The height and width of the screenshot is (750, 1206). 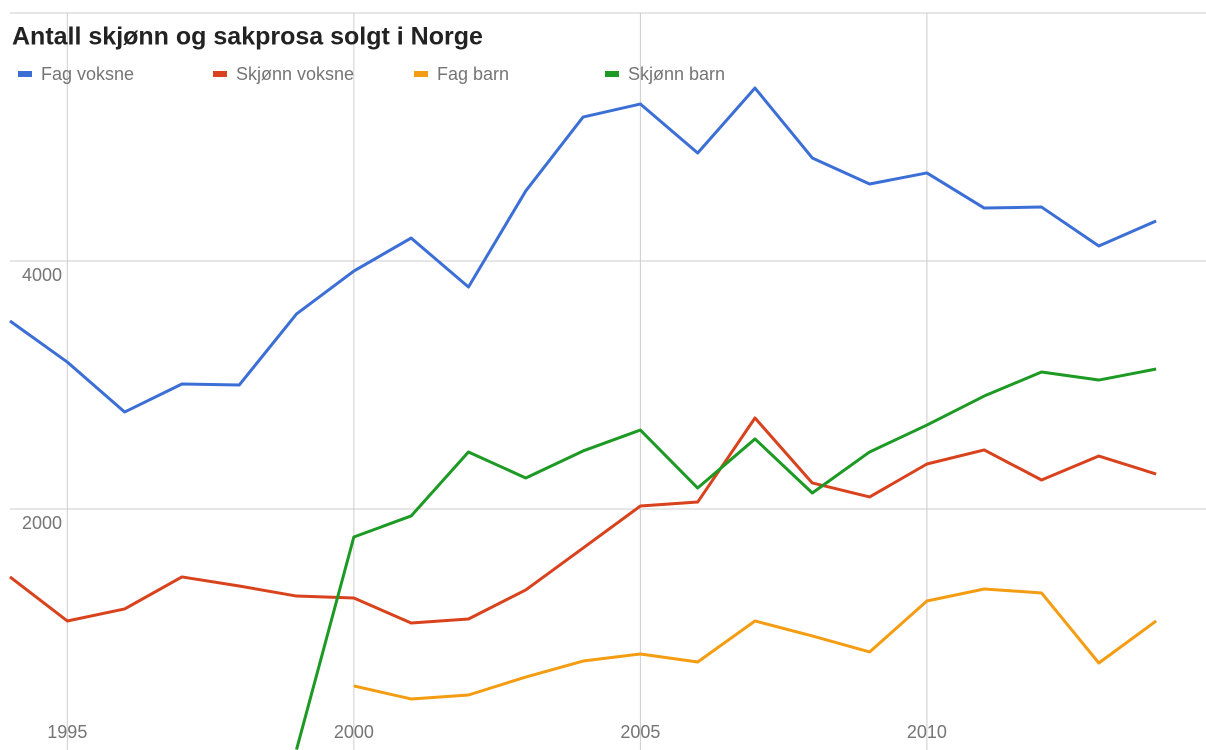 What do you see at coordinates (640, 732) in the screenshot?
I see `x-tick-label: 2005` at bounding box center [640, 732].